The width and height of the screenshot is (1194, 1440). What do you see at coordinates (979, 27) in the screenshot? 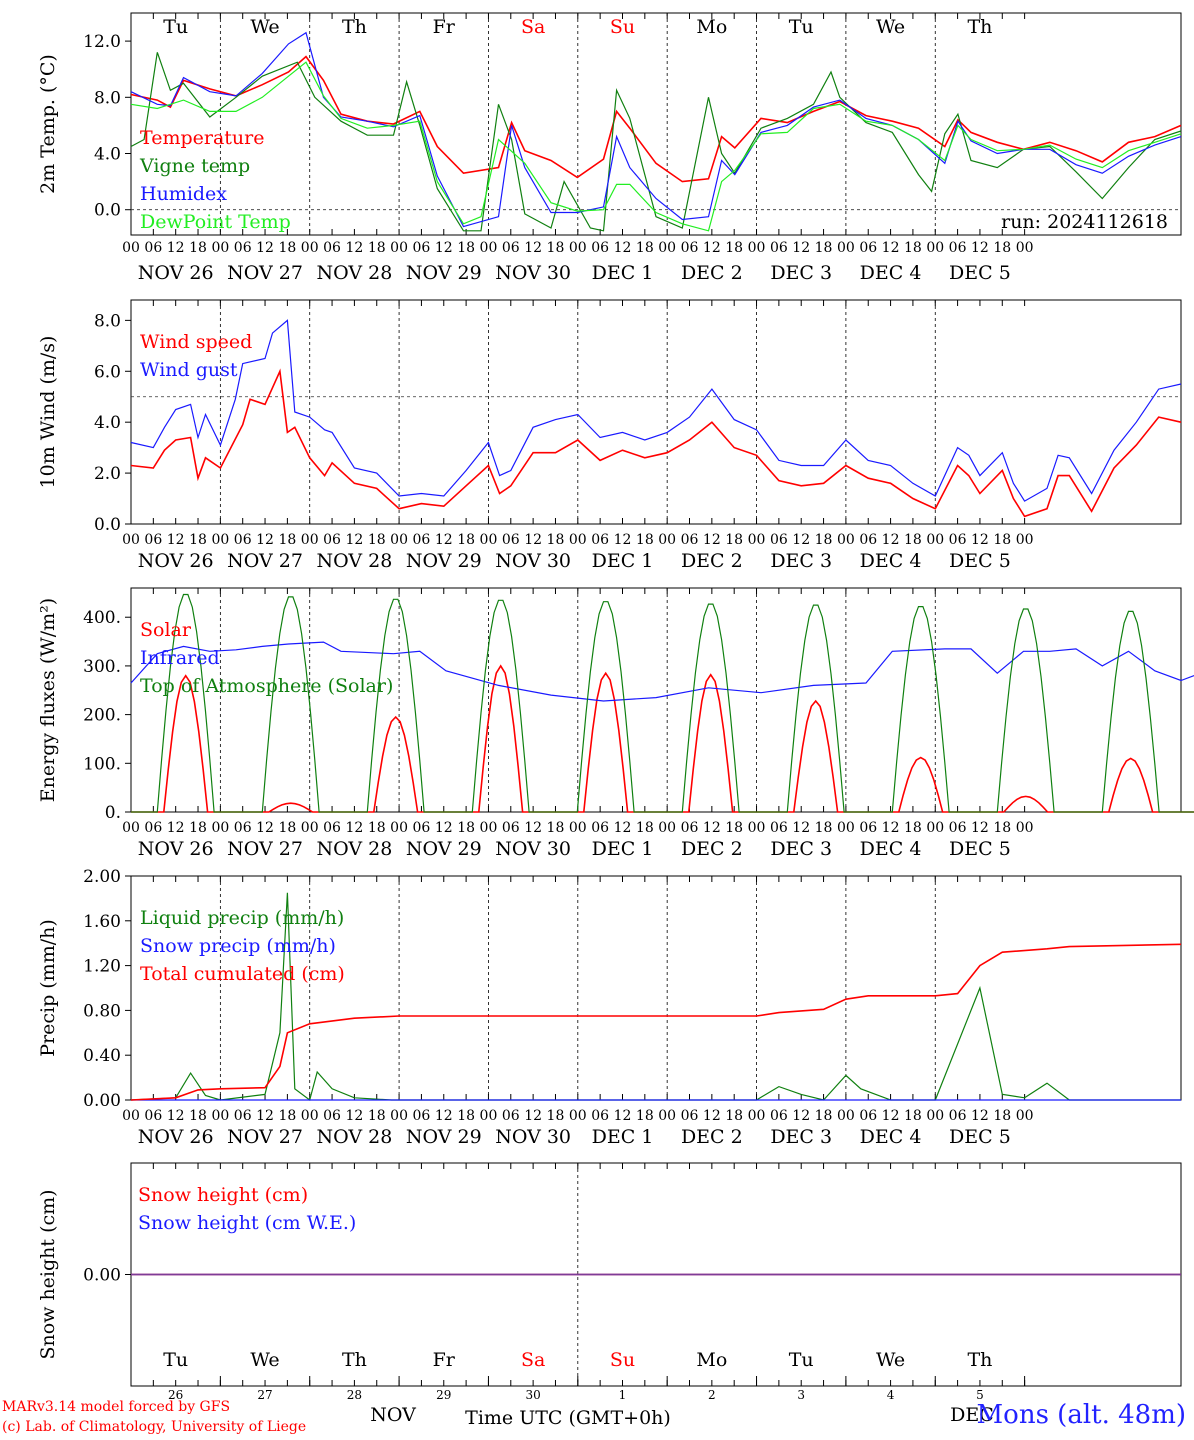
I see `day-name: Th` at bounding box center [979, 27].